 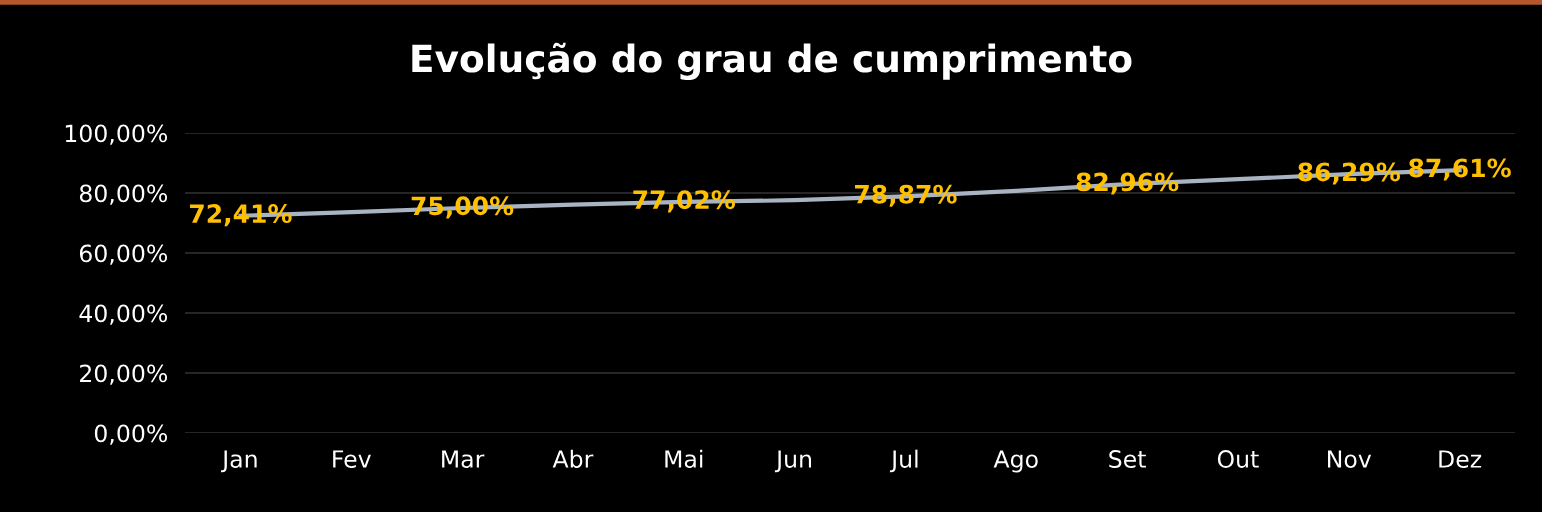 What do you see at coordinates (903, 461) in the screenshot?
I see `x-tick-label: Jul` at bounding box center [903, 461].